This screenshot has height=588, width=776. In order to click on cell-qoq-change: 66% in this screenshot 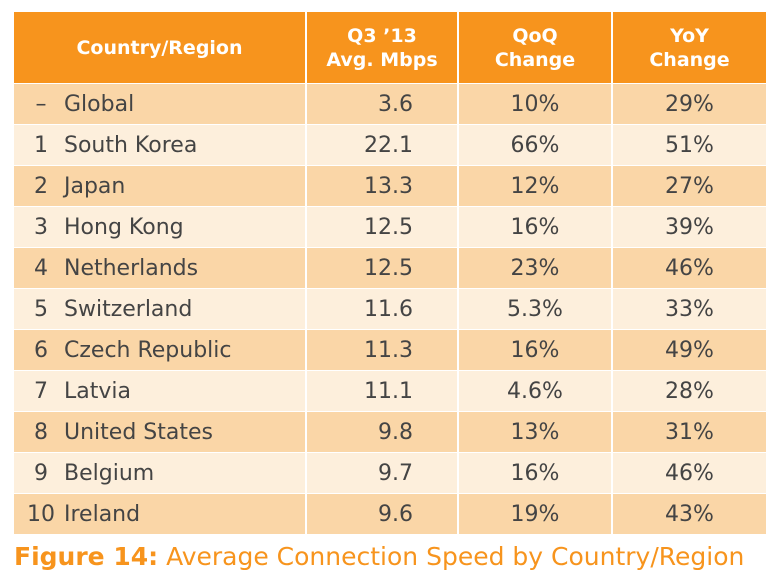, I will do `click(534, 145)`.